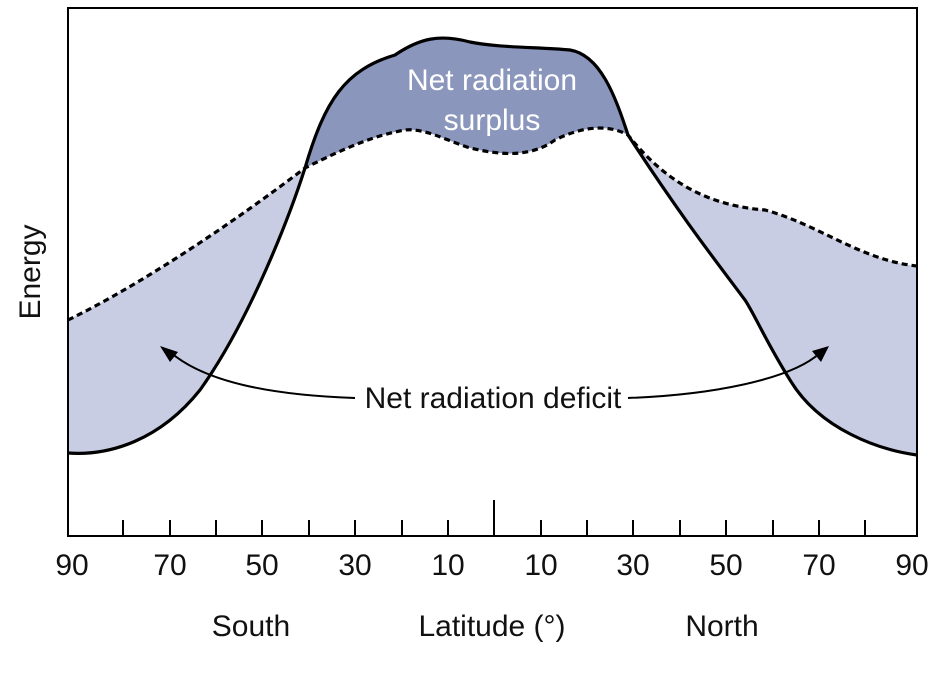 The height and width of the screenshot is (676, 939). What do you see at coordinates (262, 375) in the screenshot?
I see `deficit-arrow-left` at bounding box center [262, 375].